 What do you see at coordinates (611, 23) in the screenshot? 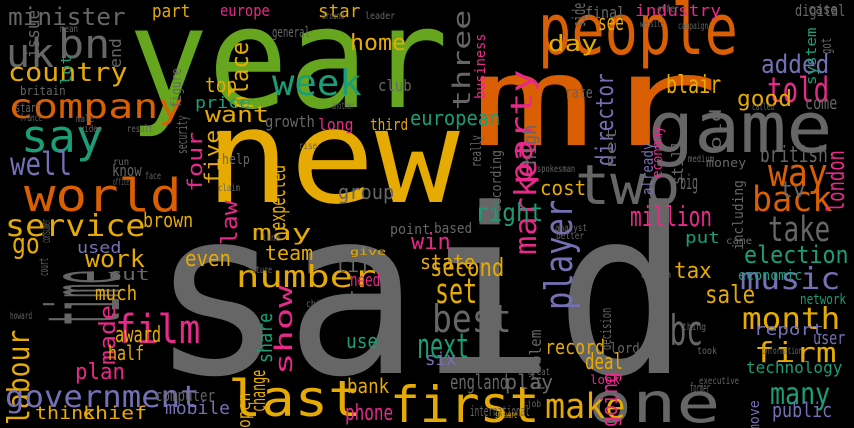
I see `word-see: see` at bounding box center [611, 23].